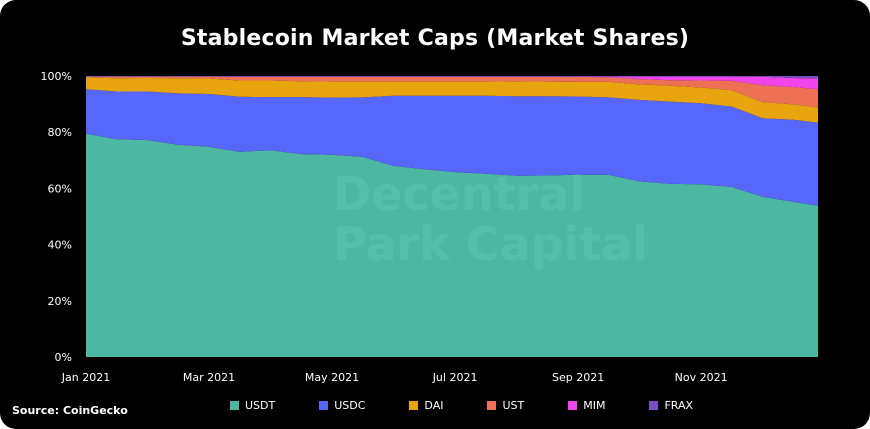 Image resolution: width=870 pixels, height=429 pixels. Describe the element at coordinates (350, 405) in the screenshot. I see `legend-label: USDC` at that location.